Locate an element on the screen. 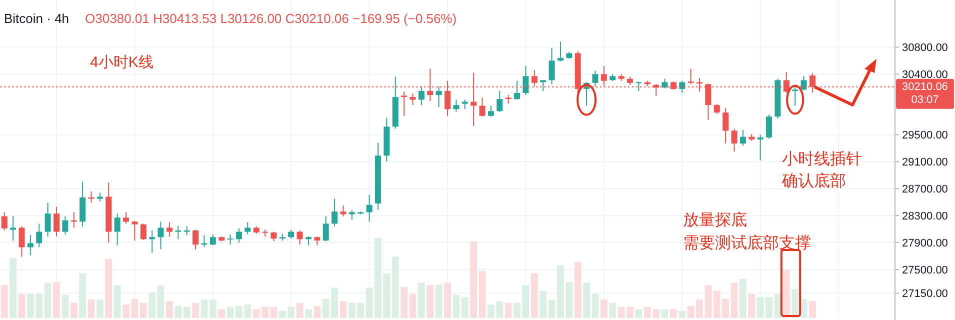 Image resolution: width=955 pixels, height=320 pixels. ref-line-label: 30210.06 03:07 is located at coordinates (925, 93).